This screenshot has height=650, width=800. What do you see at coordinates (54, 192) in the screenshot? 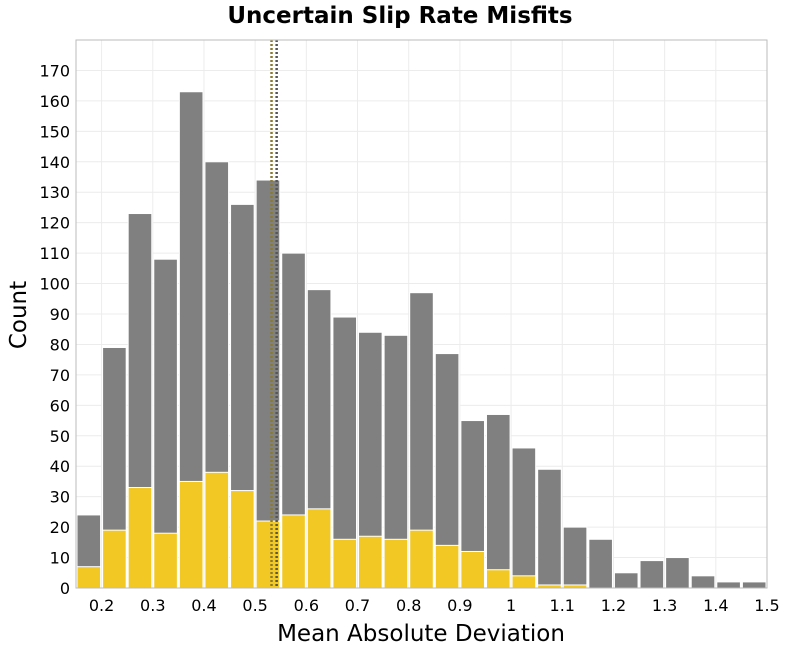
I see `y-tick-label: 130` at bounding box center [54, 192].